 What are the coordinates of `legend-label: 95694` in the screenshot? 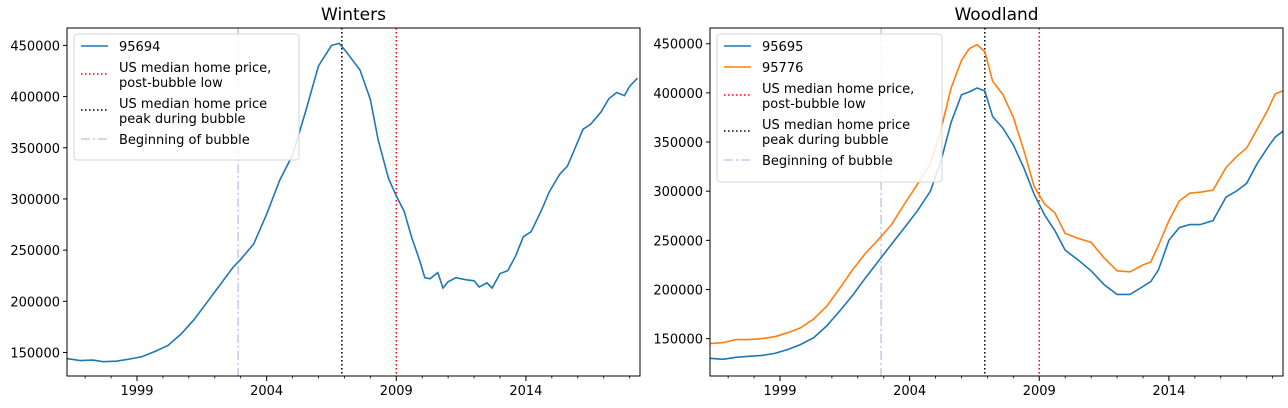 It's located at (139, 47).